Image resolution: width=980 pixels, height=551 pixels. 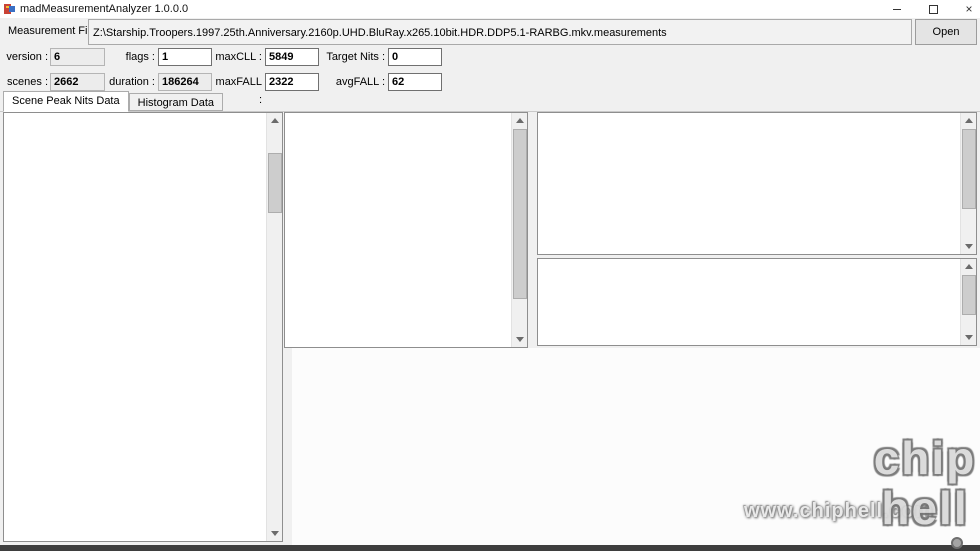 I want to click on field-label-maxfall: maxFALL :, so click(x=238, y=91).